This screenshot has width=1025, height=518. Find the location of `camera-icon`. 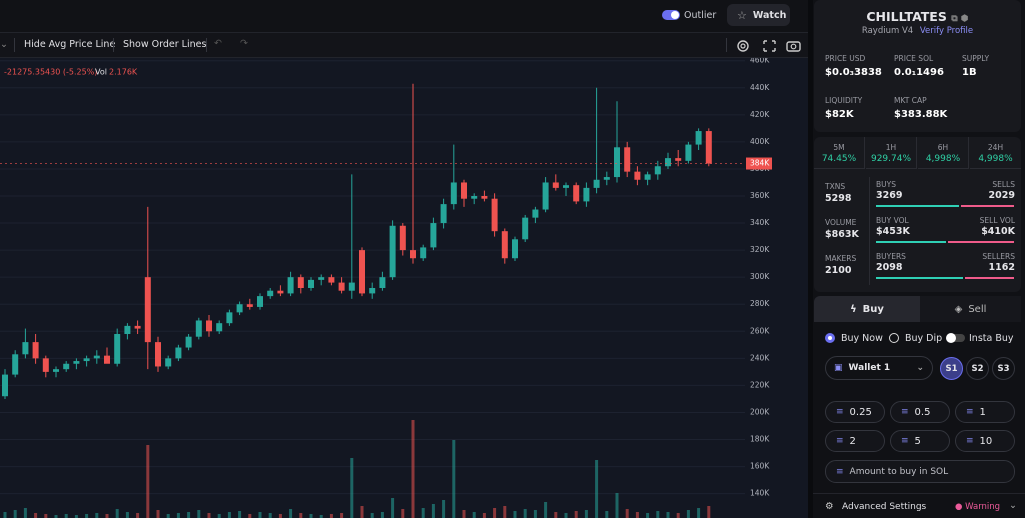

camera-icon is located at coordinates (793, 46).